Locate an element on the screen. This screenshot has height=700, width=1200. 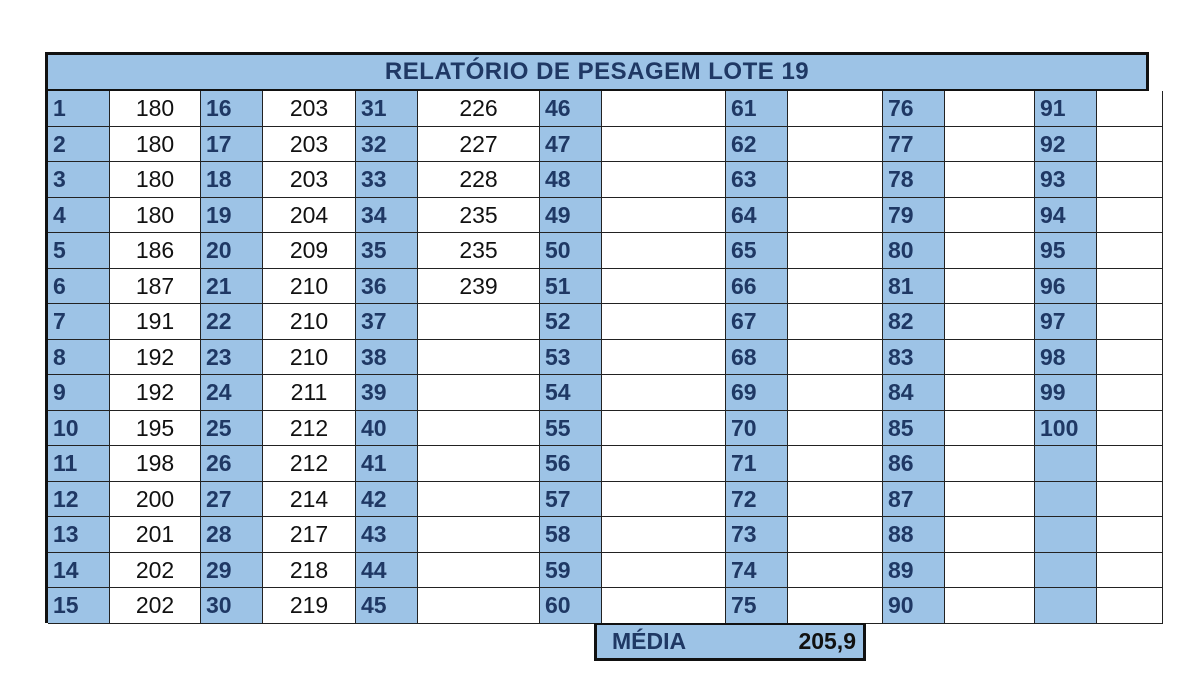
animal-id-cell: 65 is located at coordinates (757, 251).